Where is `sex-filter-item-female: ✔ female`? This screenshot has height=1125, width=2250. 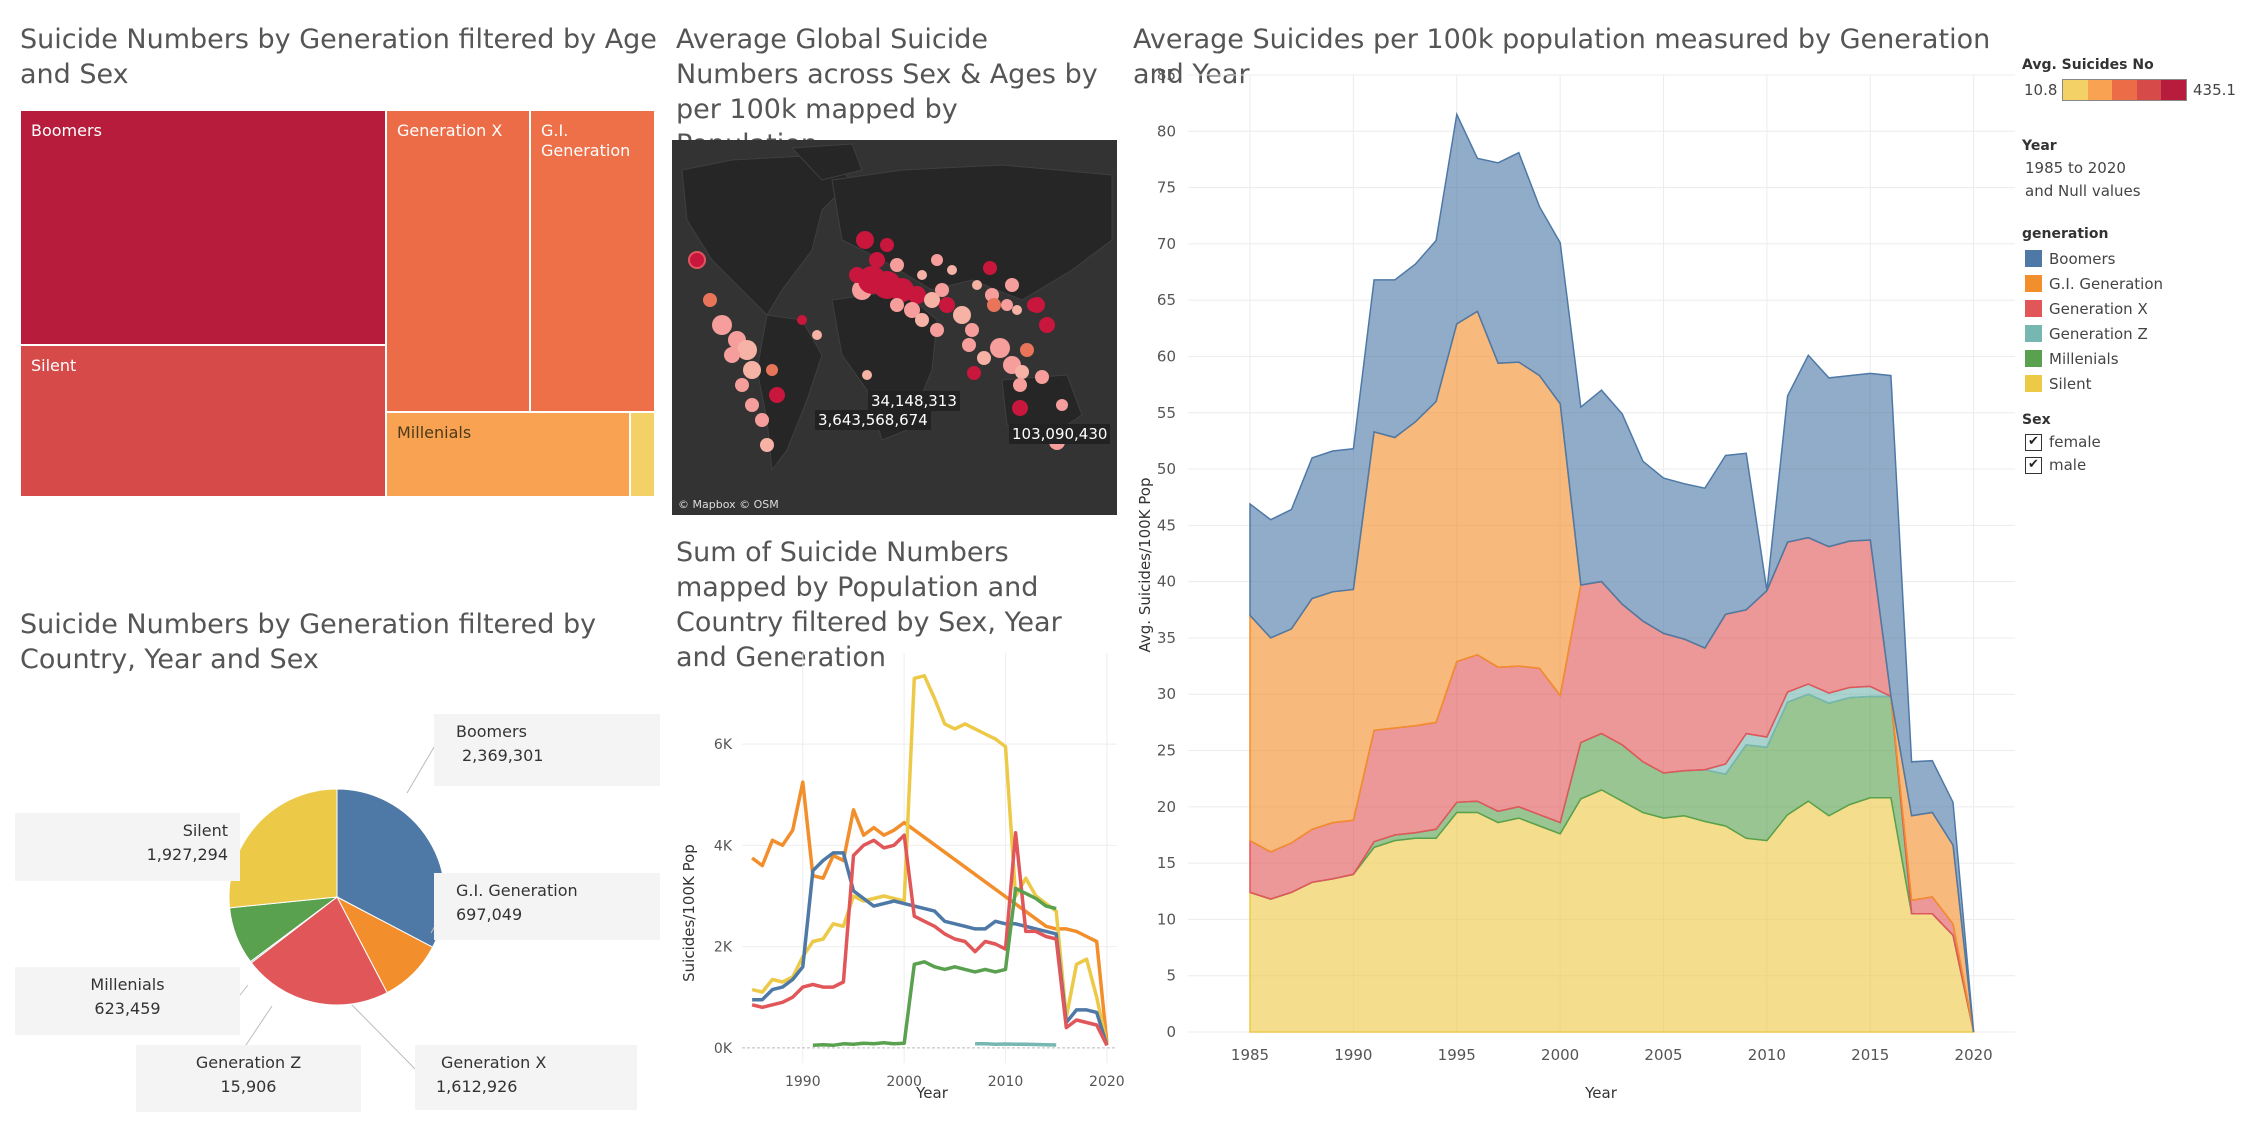 sex-filter-item-female: ✔ female is located at coordinates (2100, 443).